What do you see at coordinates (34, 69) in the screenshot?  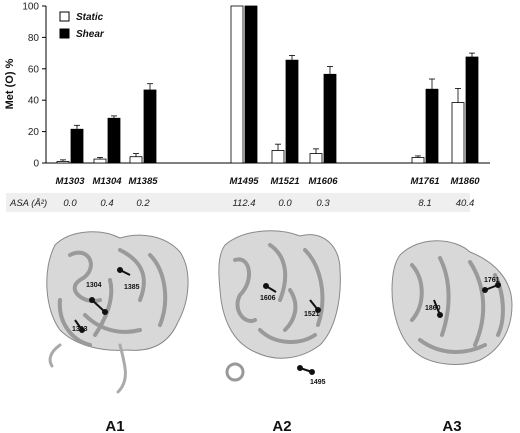 I see `y-tick-label: 60` at bounding box center [34, 69].